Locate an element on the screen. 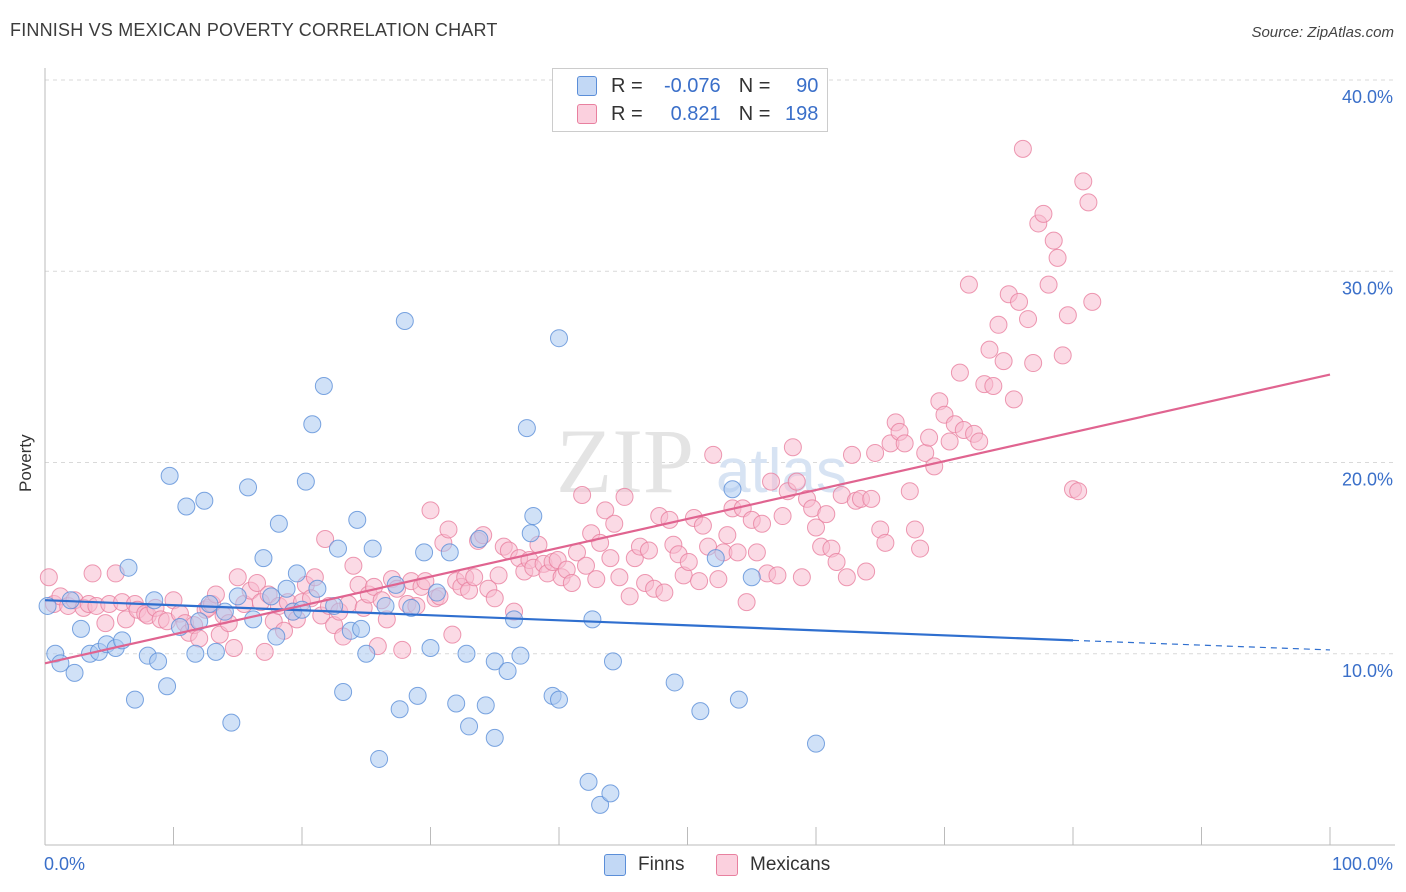 The image size is (1406, 892). source-label: Source: ZipAtlas.com is located at coordinates (1322, 32).